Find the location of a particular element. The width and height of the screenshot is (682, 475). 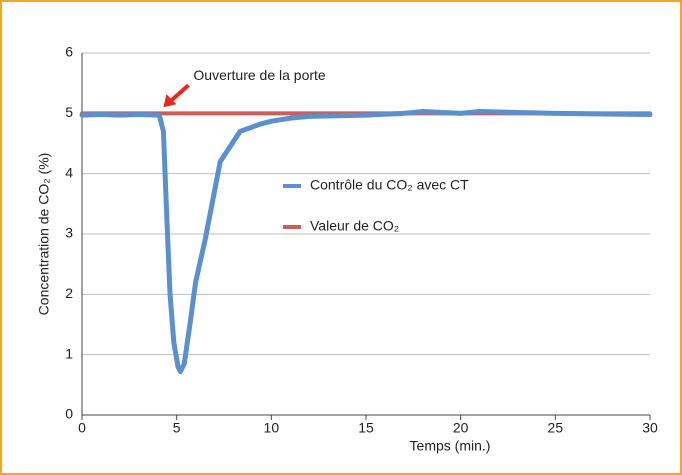

annotation: Ouverture de la porte is located at coordinates (259, 75).